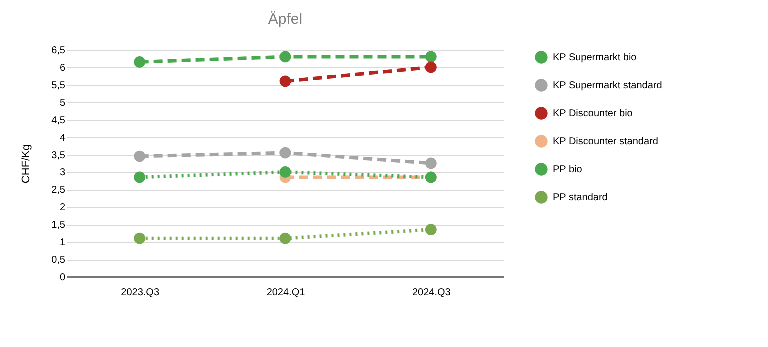 The height and width of the screenshot is (347, 768). What do you see at coordinates (63, 138) in the screenshot?
I see `y-tick-label: 4` at bounding box center [63, 138].